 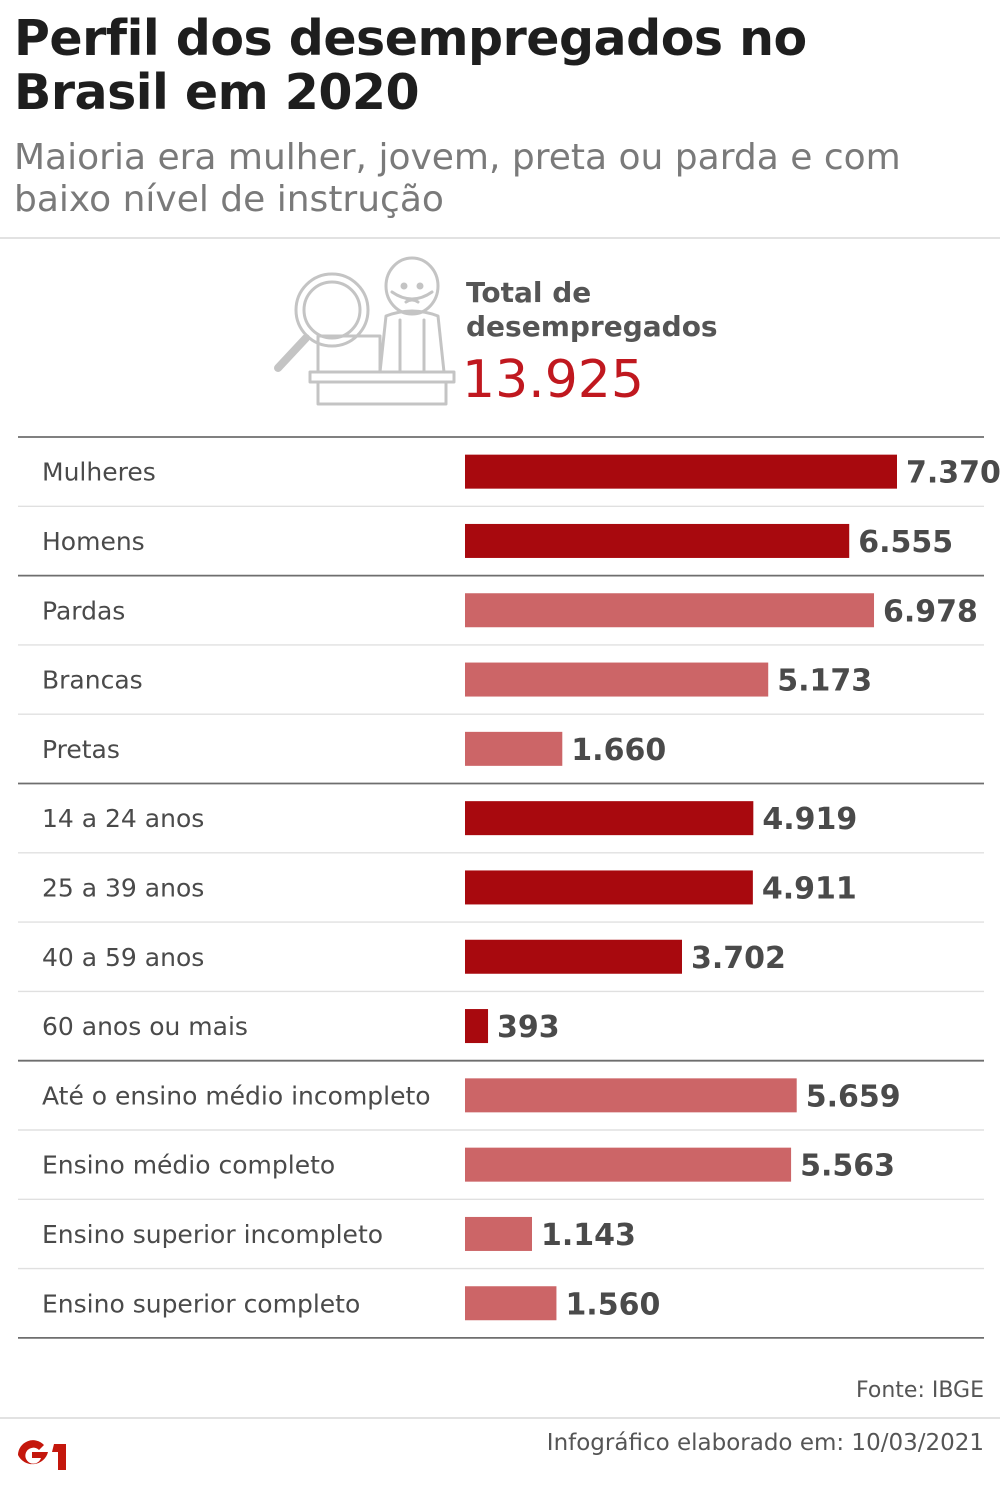 What do you see at coordinates (201, 1303) in the screenshot?
I see `category-label: Ensino superior completo` at bounding box center [201, 1303].